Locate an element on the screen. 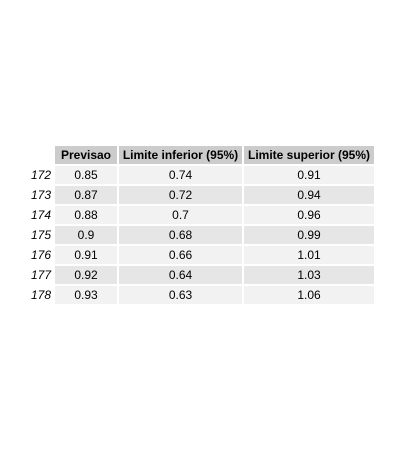 The height and width of the screenshot is (450, 400). cell-limite-inferior: 0.68 is located at coordinates (180, 235).